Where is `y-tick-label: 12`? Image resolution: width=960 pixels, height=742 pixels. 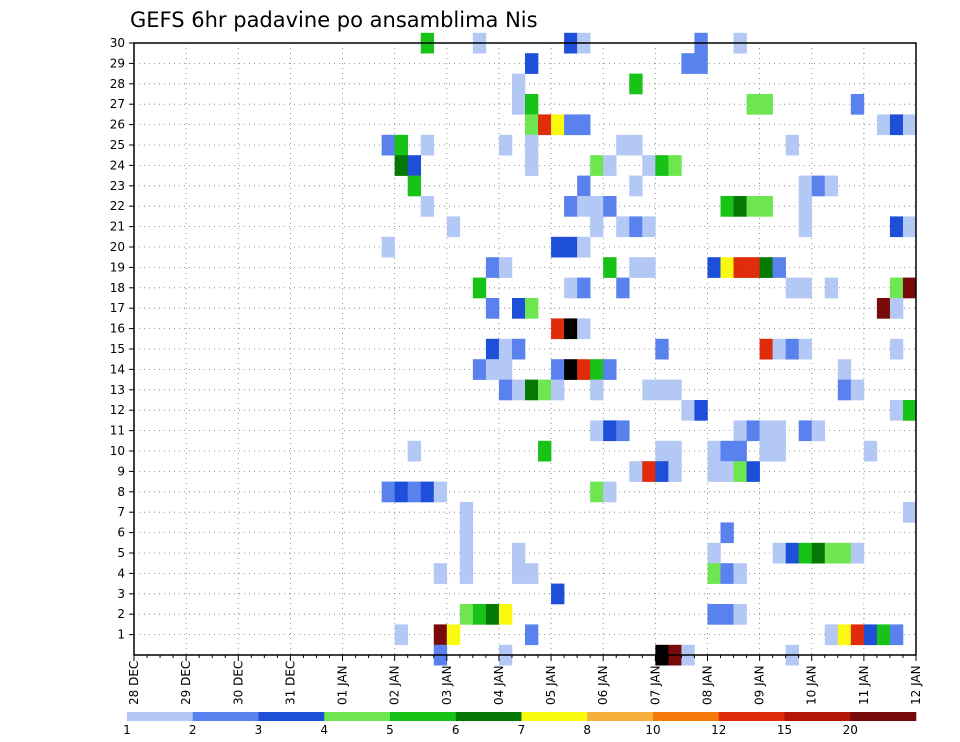 y-tick-label: 12 is located at coordinates (117, 410).